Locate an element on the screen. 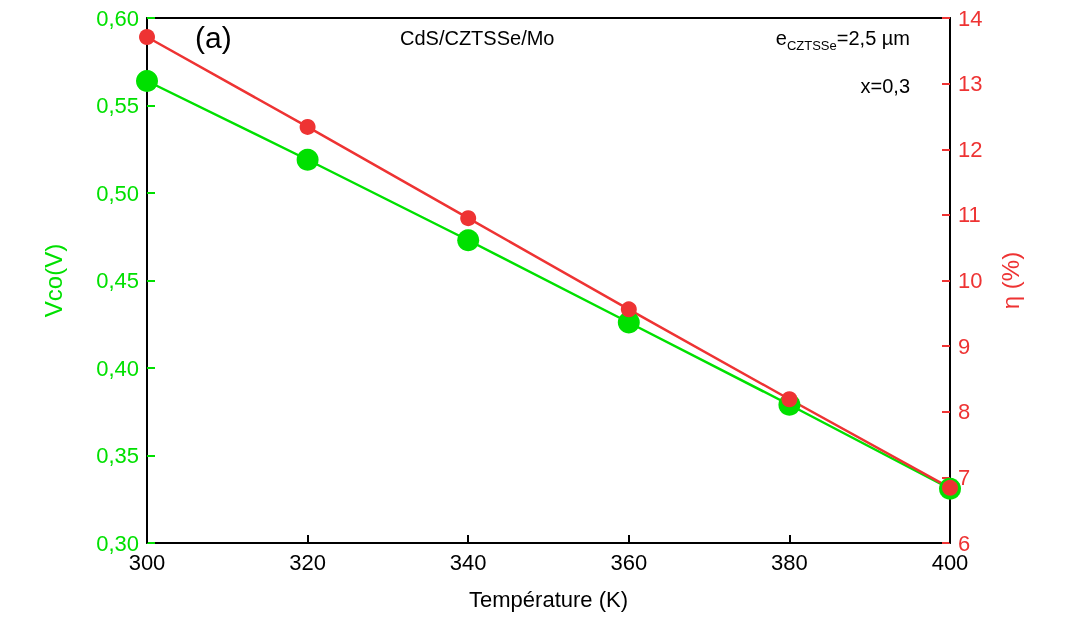 Image resolution: width=1074 pixels, height=639 pixels. y2-axis-title: η (%) is located at coordinates (1010, 280).